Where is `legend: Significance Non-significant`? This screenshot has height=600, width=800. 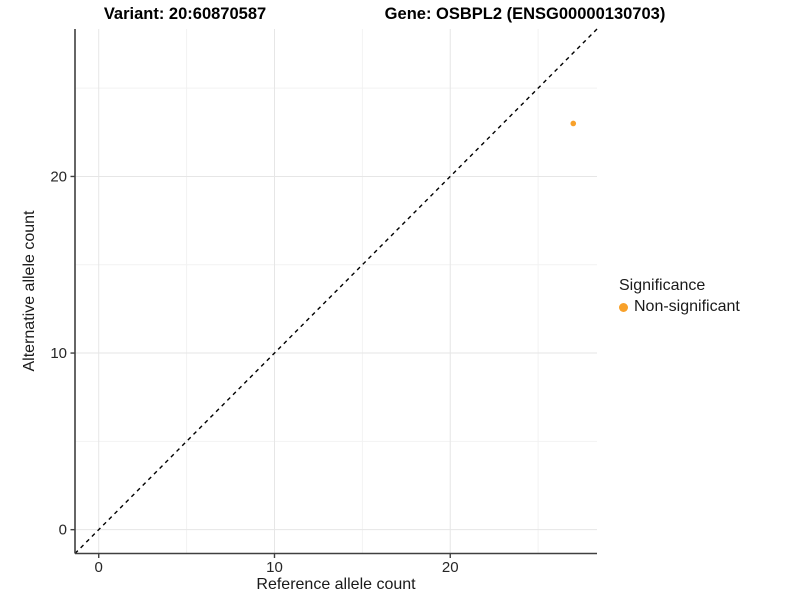
legend: Significance Non-significant is located at coordinates (679, 296).